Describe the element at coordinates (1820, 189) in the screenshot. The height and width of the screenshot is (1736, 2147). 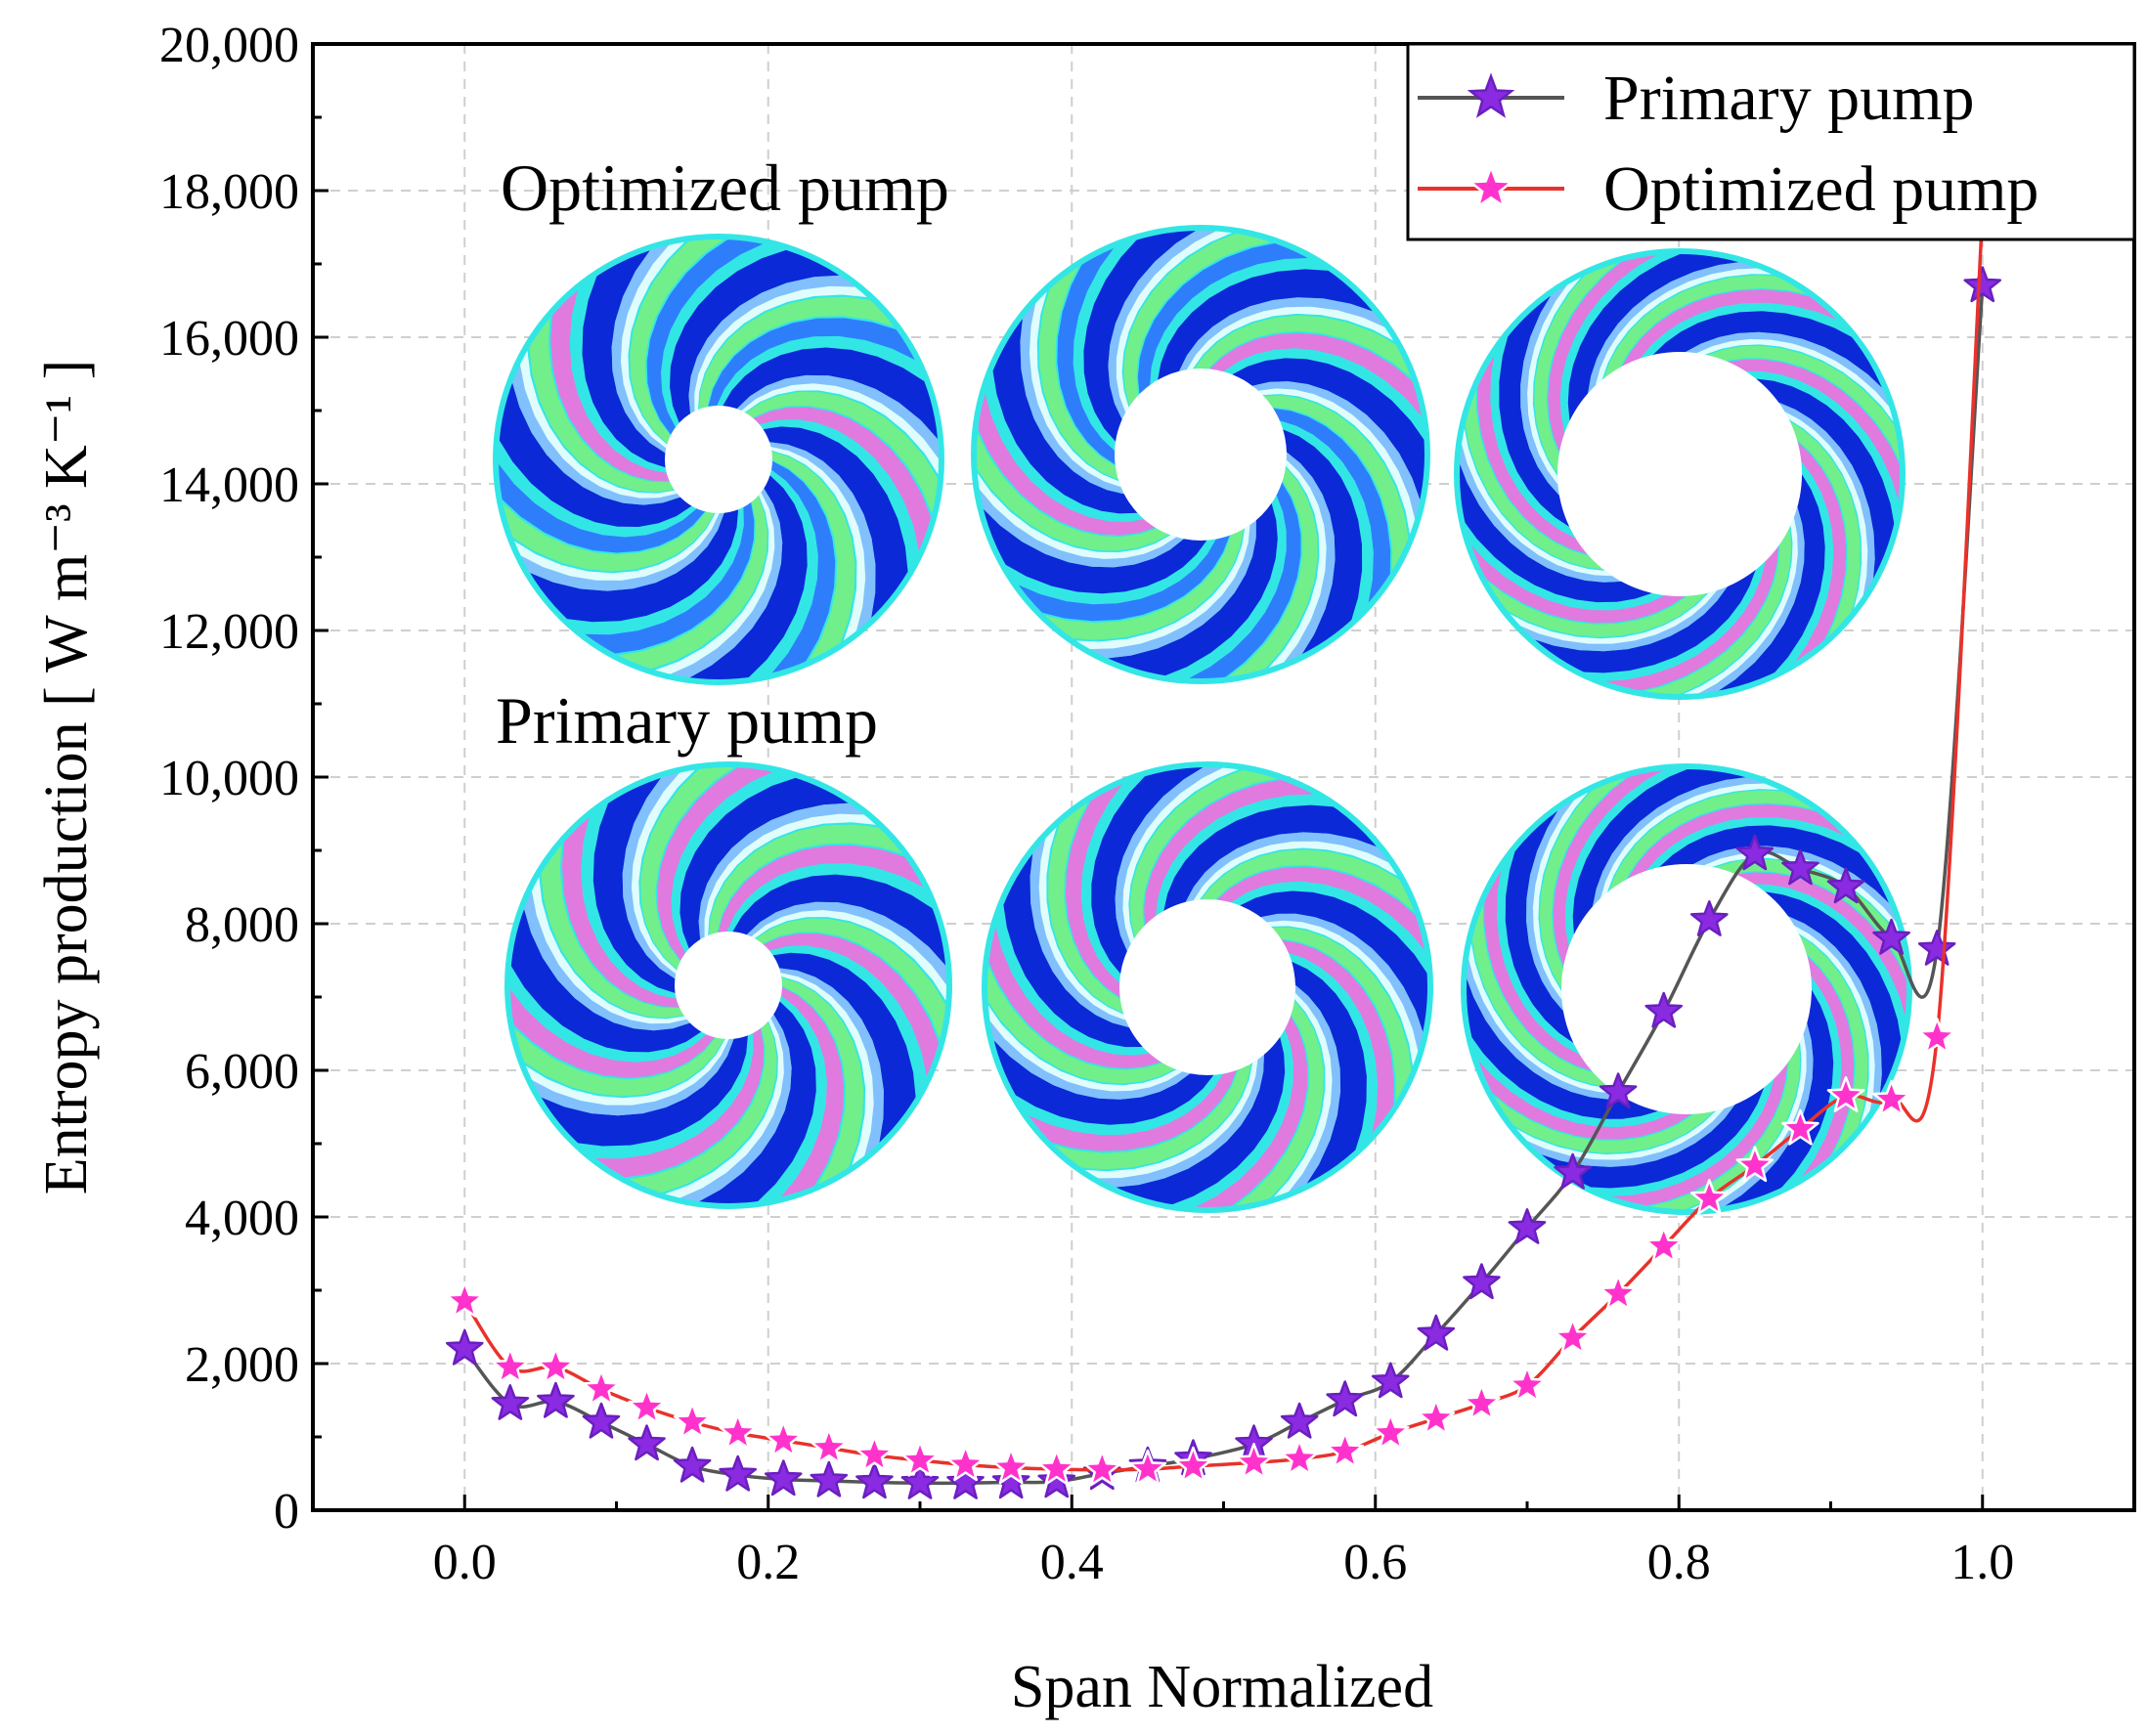
I see `legend-label: Optimized pump` at that location.